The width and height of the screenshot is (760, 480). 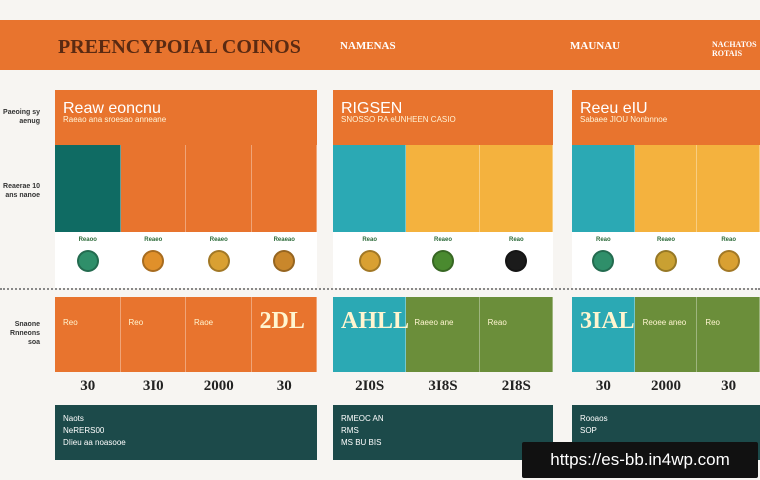 I want to click on watermark: https://es-bb.in4wp.com, so click(x=640, y=460).